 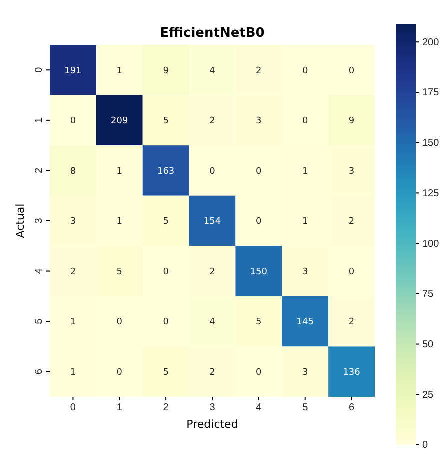 What do you see at coordinates (428, 294) in the screenshot?
I see `color-bar-label: 75` at bounding box center [428, 294].